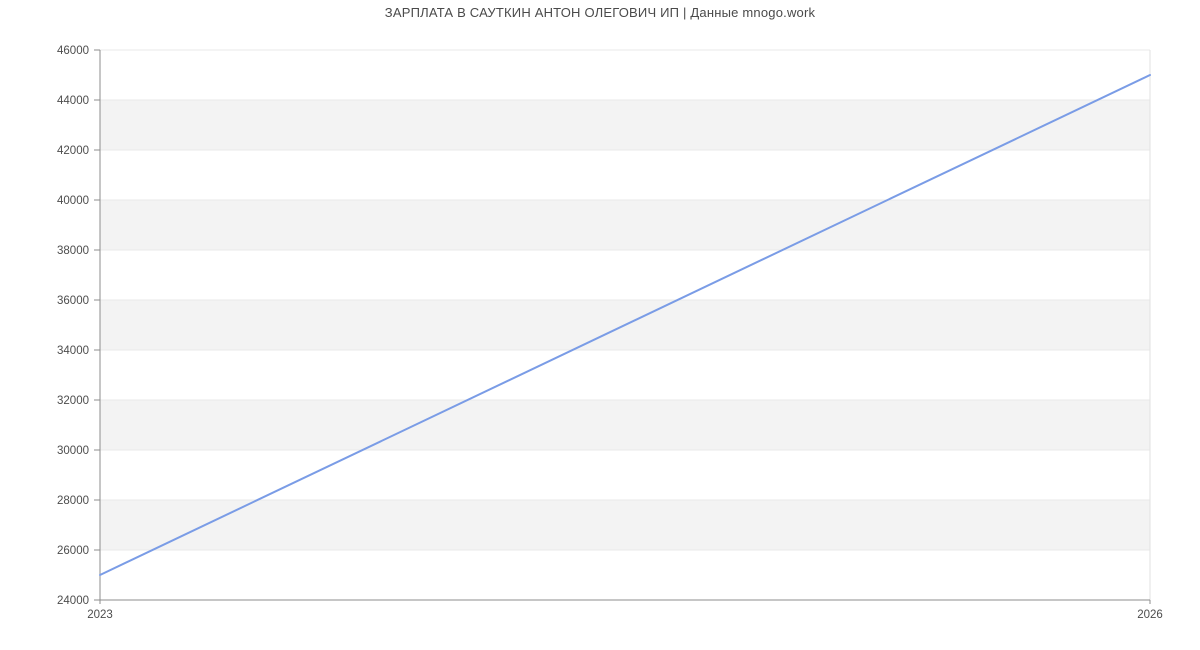 This screenshot has height=650, width=1200. Describe the element at coordinates (73, 201) in the screenshot. I see `y-tick-label: 40000` at that location.